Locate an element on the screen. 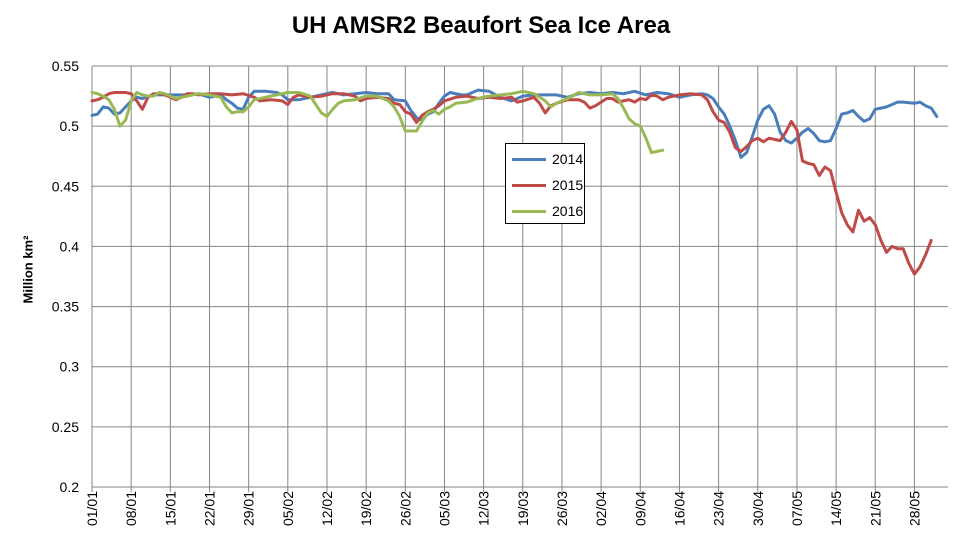 This screenshot has width=962, height=558. x-tick-label: 01/01 is located at coordinates (92, 508).